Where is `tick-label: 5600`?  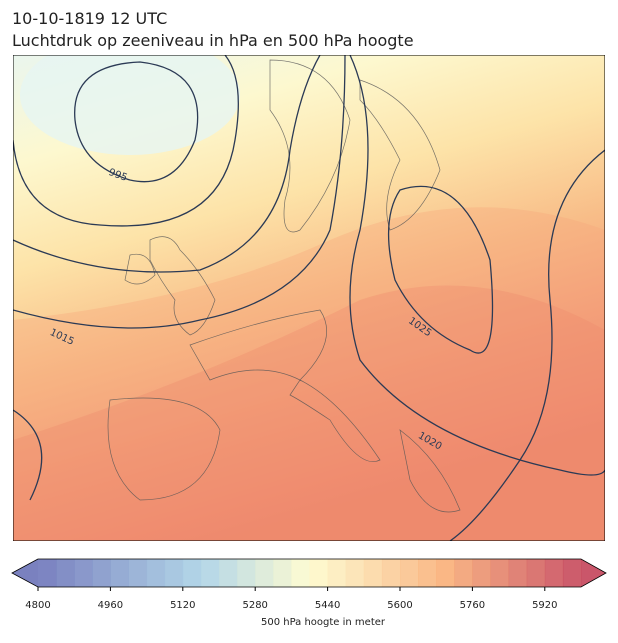
tick-label: 5600 is located at coordinates (399, 605).